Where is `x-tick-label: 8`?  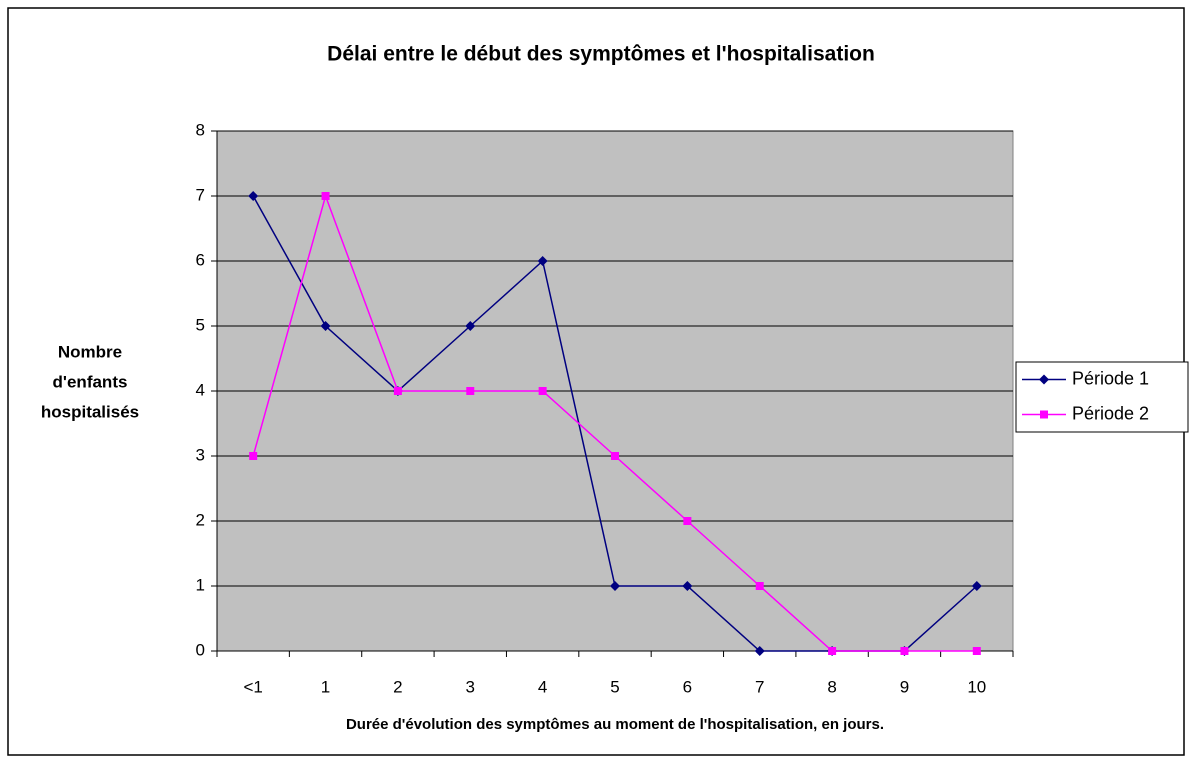 x-tick-label: 8 is located at coordinates (831, 686).